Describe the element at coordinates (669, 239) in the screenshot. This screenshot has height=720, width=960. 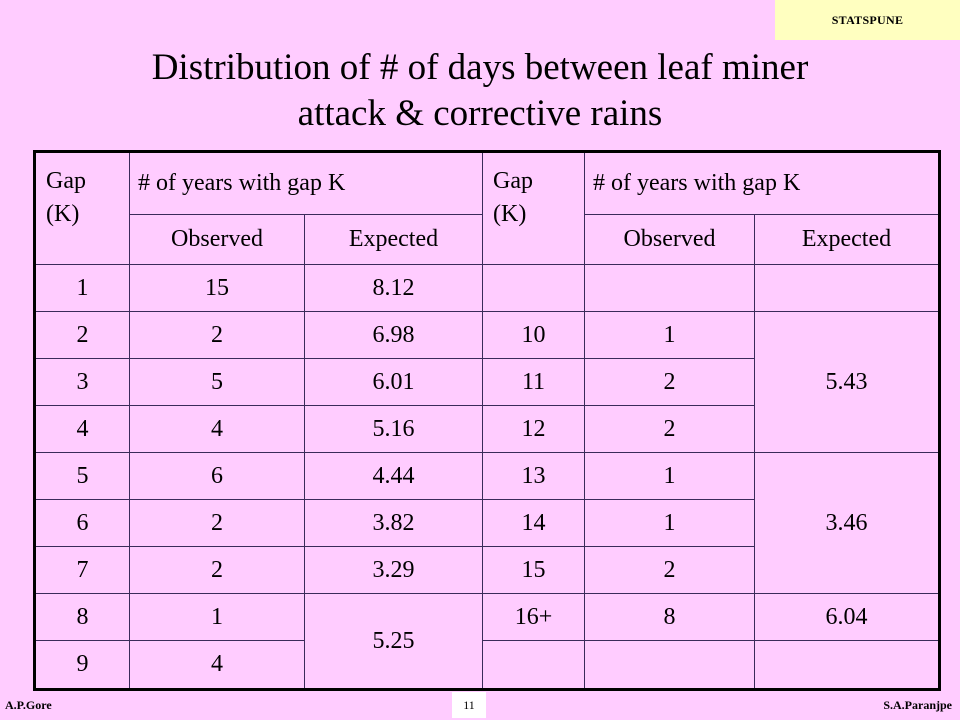
I see `observed-header-right: Observed` at that location.